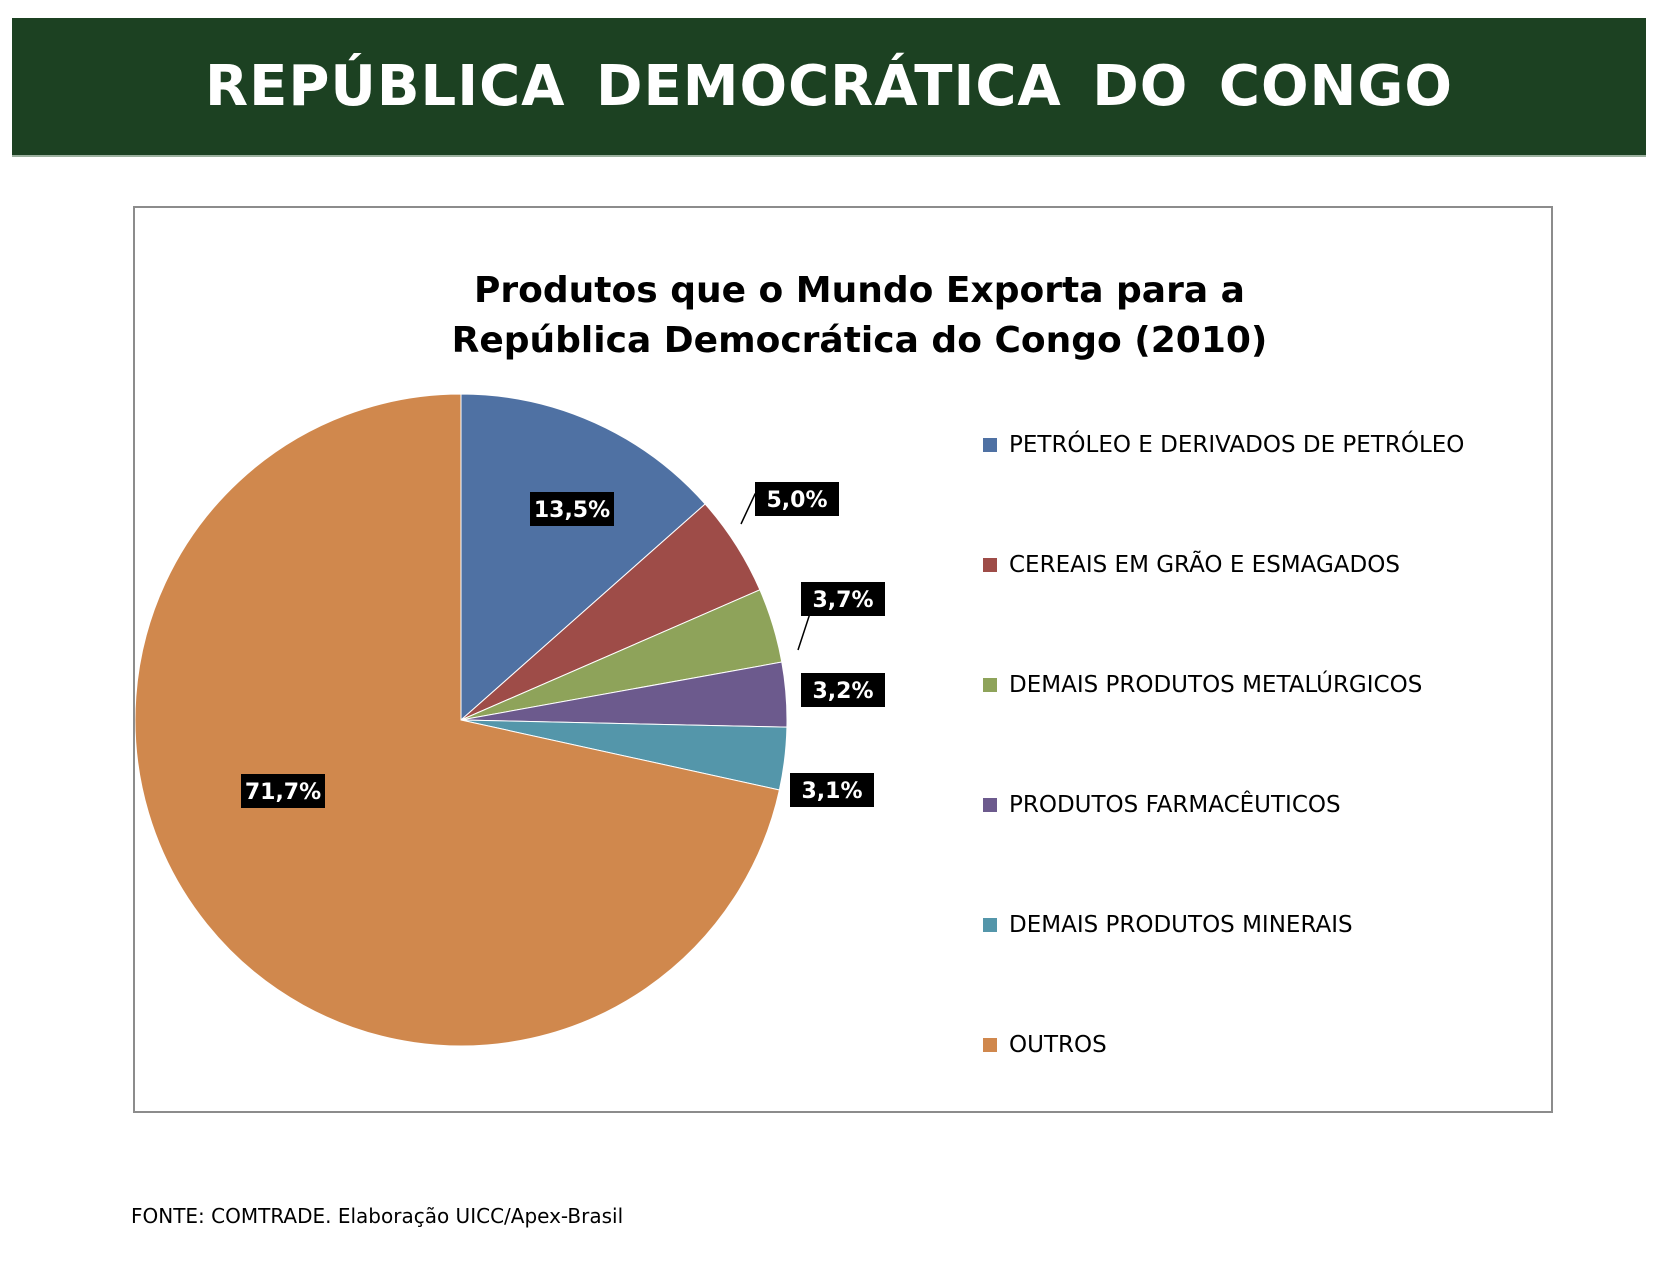 This screenshot has width=1654, height=1266. I want to click on legend-item-1: PETRÓLEO E DERIVADOS DE PETRÓLEO, so click(1223, 445).